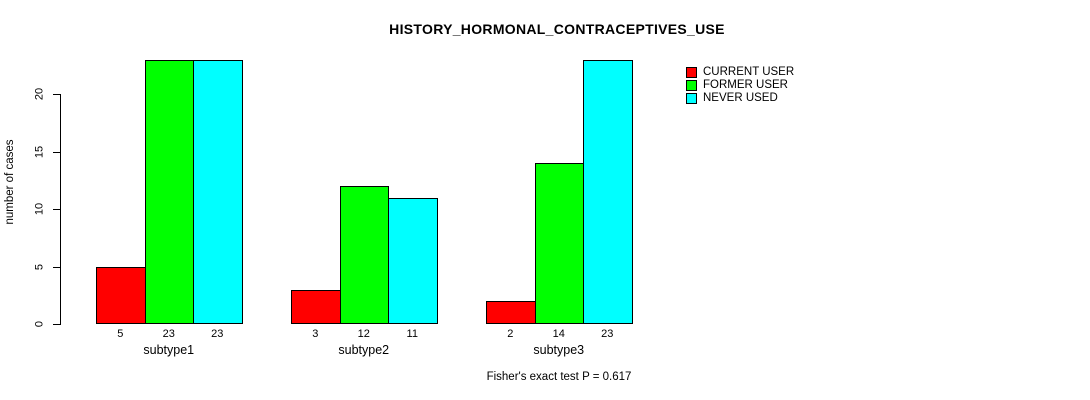 Image resolution: width=1090 pixels, height=400 pixels. I want to click on y-tick-label: 20, so click(39, 94).